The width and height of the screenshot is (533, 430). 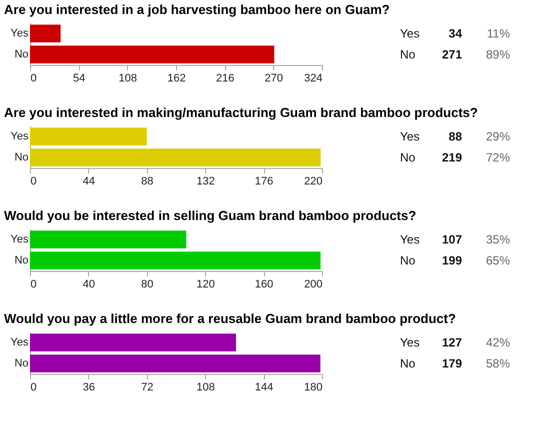 What do you see at coordinates (147, 284) in the screenshot?
I see `x-tick-label: 80` at bounding box center [147, 284].